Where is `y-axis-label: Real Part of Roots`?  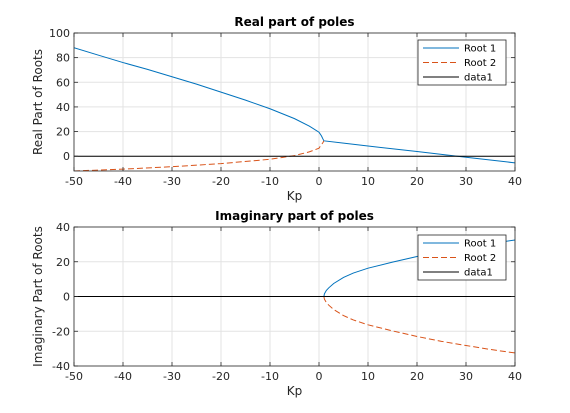 y-axis-label: Real Part of Roots is located at coordinates (38, 102).